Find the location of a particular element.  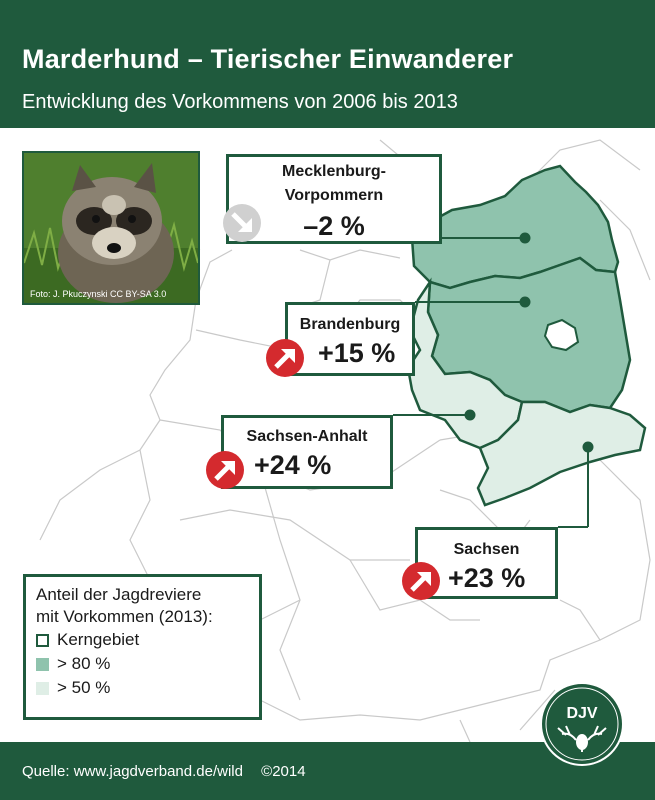

copyright-text: ©2014 is located at coordinates (283, 771).